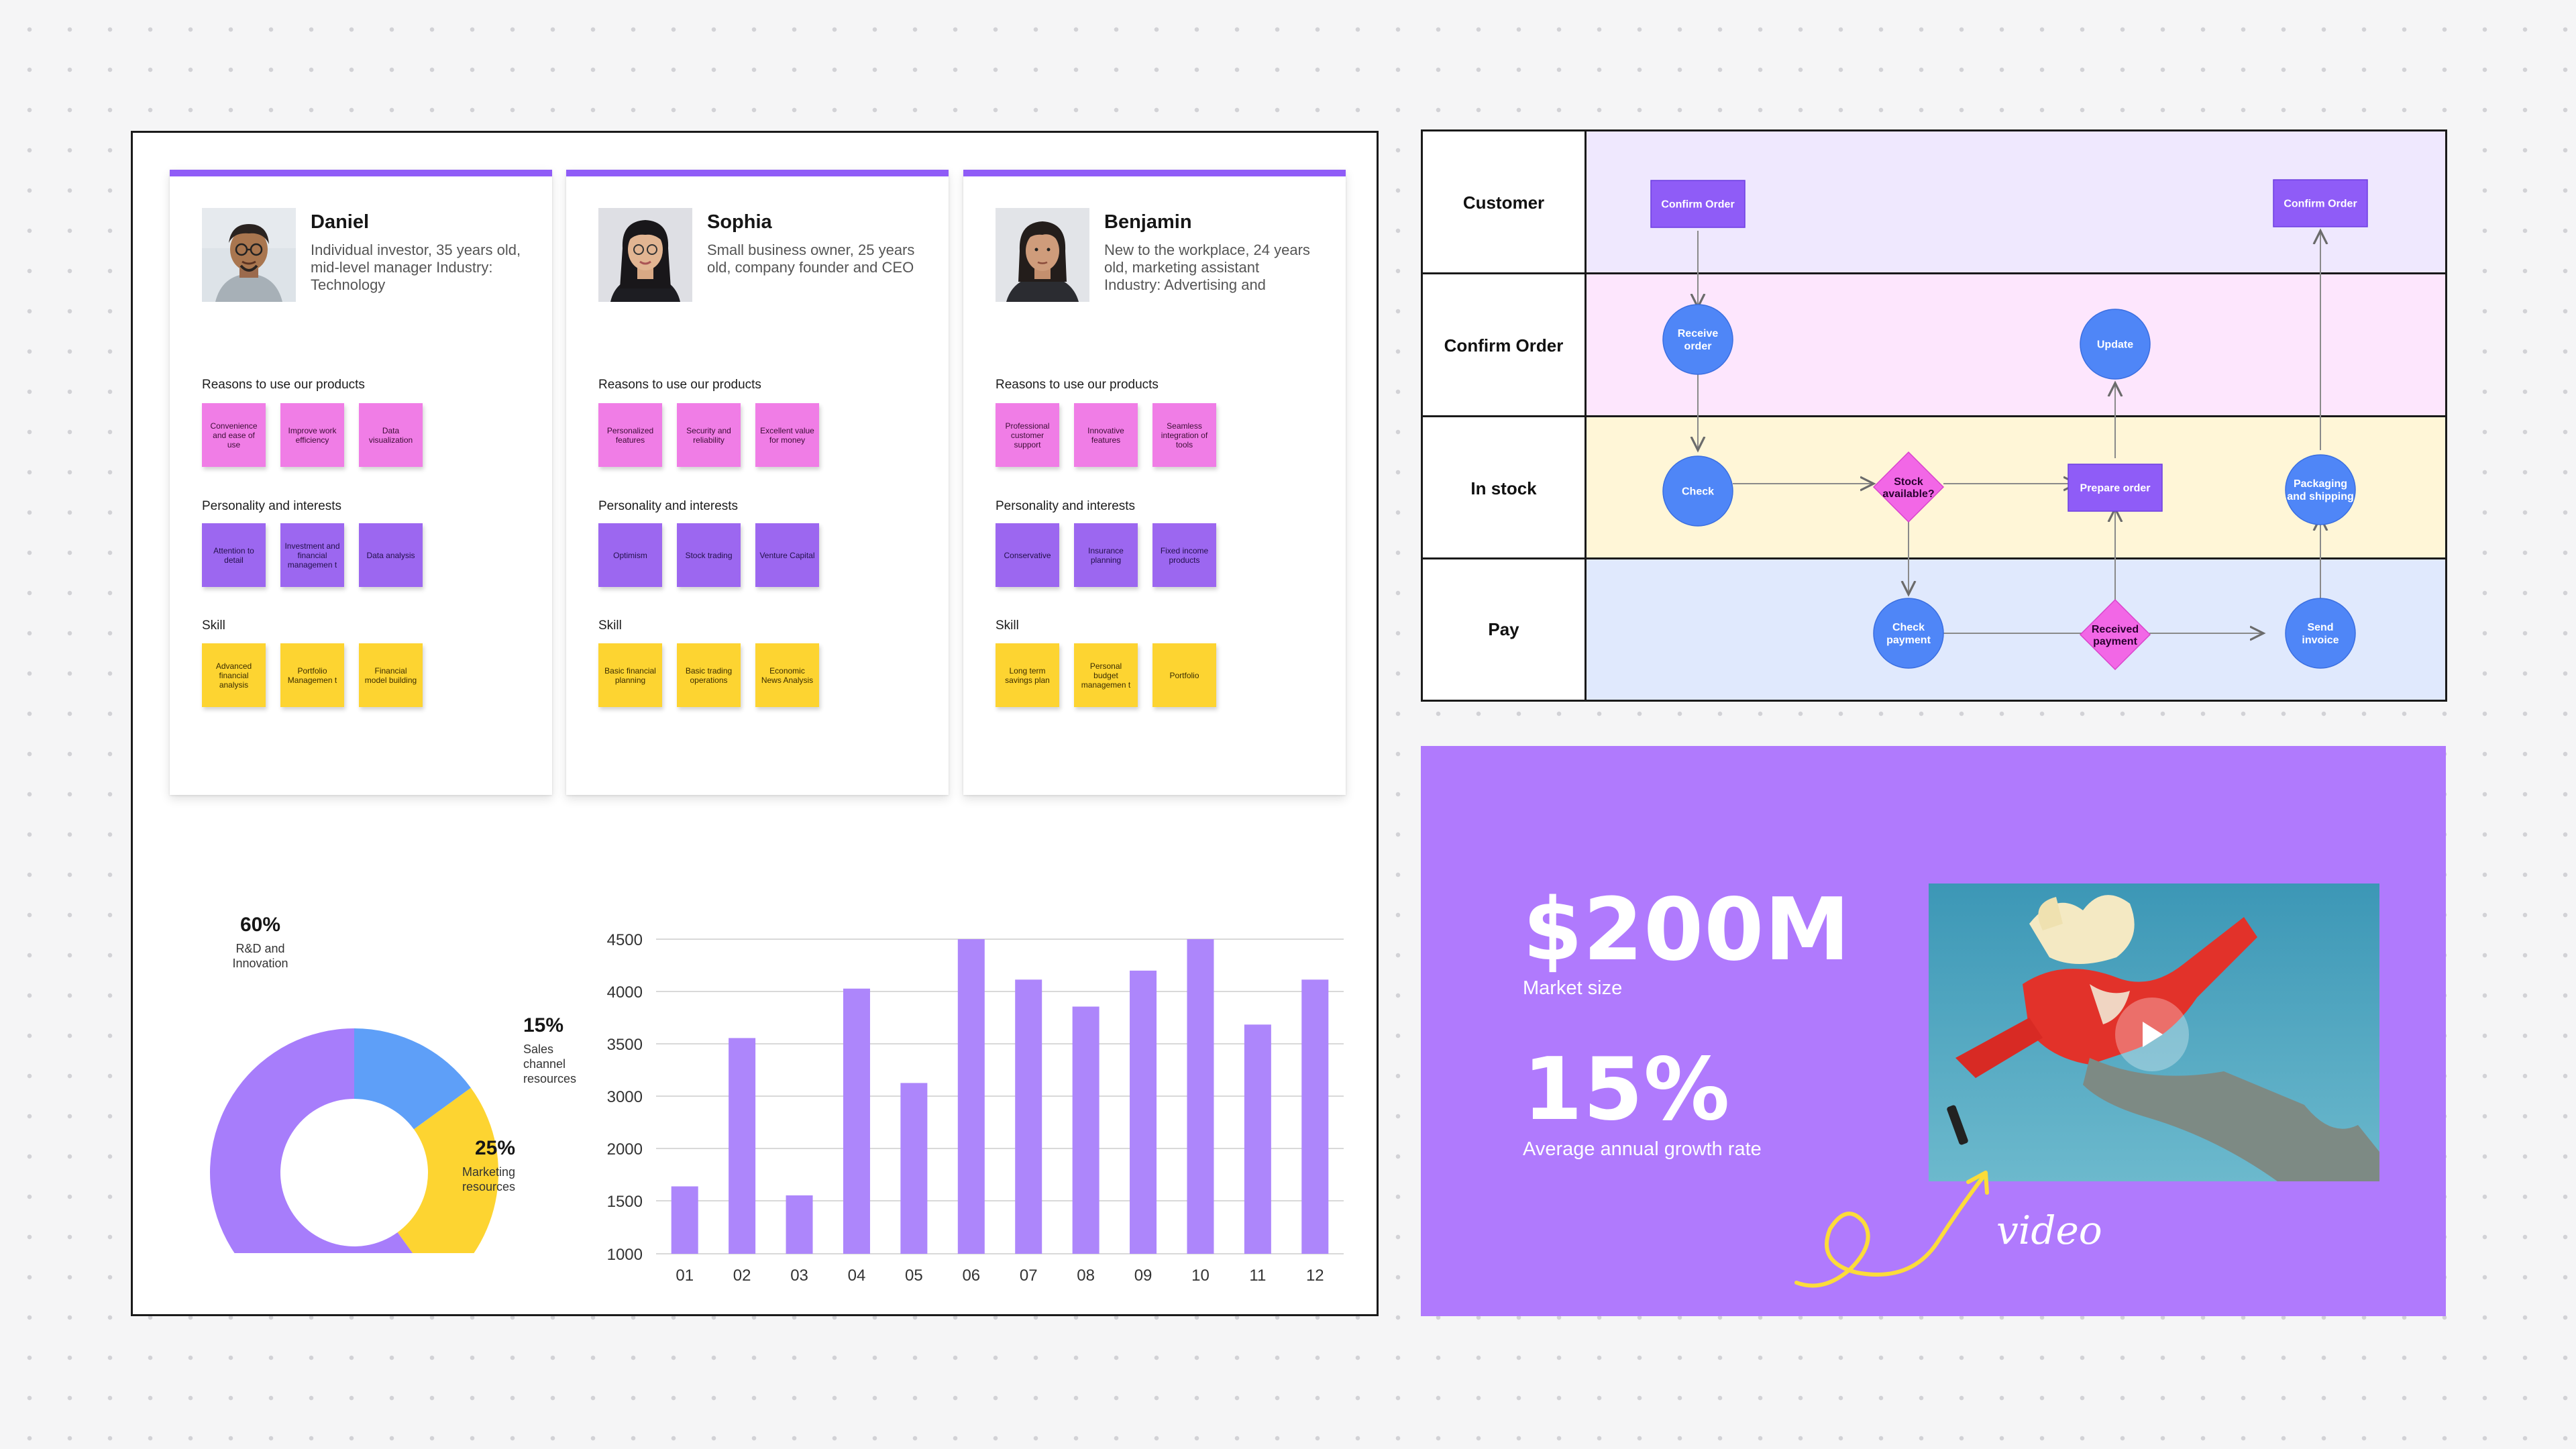 This screenshot has height=1449, width=2576. I want to click on x-tick-label: 07, so click(1029, 1276).